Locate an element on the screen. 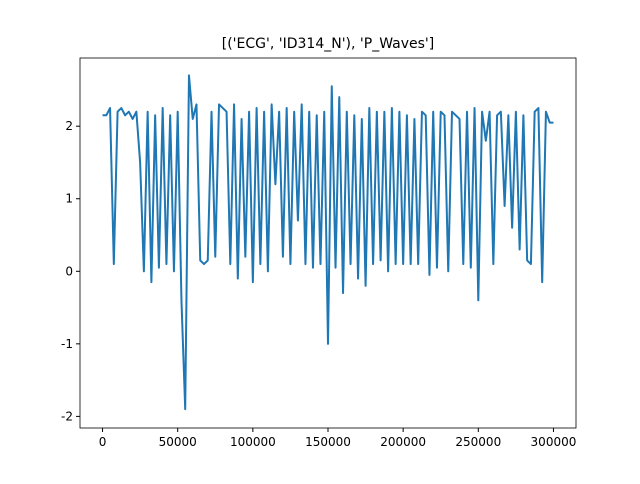 This screenshot has height=484, width=640. y-tick-label: 0 is located at coordinates (69, 271).